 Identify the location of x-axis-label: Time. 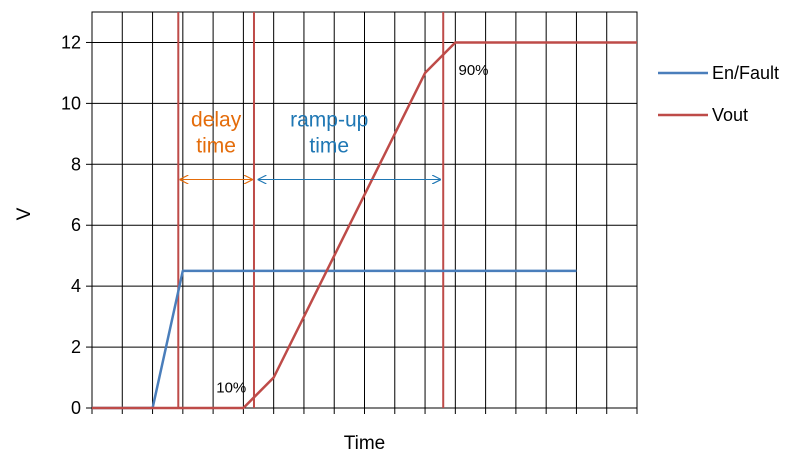
(365, 443).